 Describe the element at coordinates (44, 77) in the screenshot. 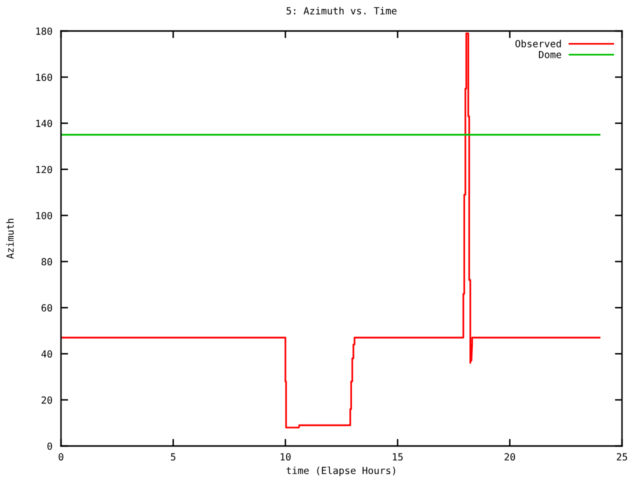

I see `y-tick-label: 160` at that location.